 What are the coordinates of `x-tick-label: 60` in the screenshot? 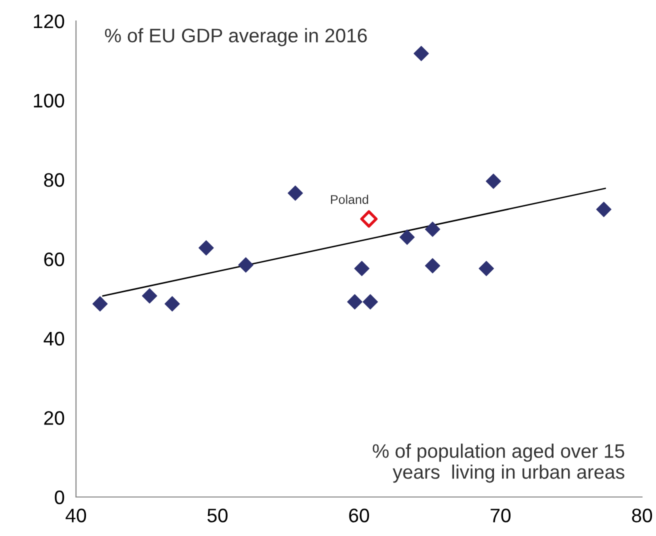 It's located at (359, 515).